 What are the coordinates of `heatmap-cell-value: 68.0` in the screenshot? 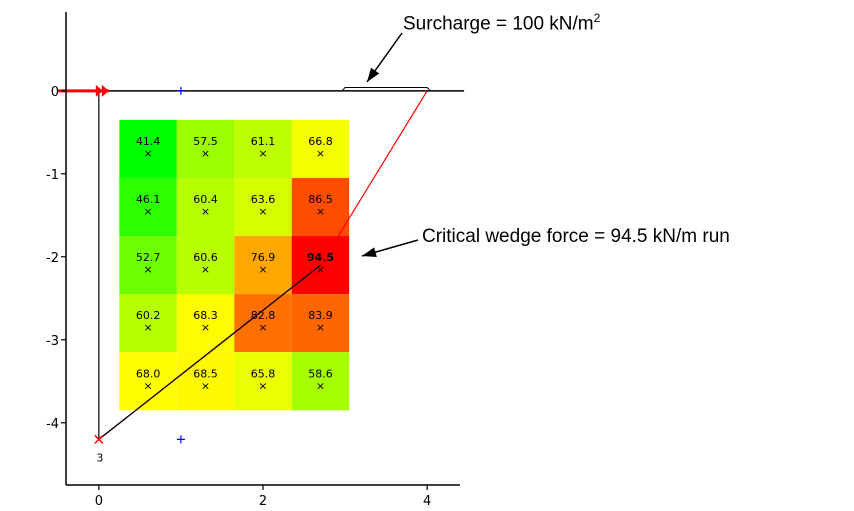 It's located at (148, 373).